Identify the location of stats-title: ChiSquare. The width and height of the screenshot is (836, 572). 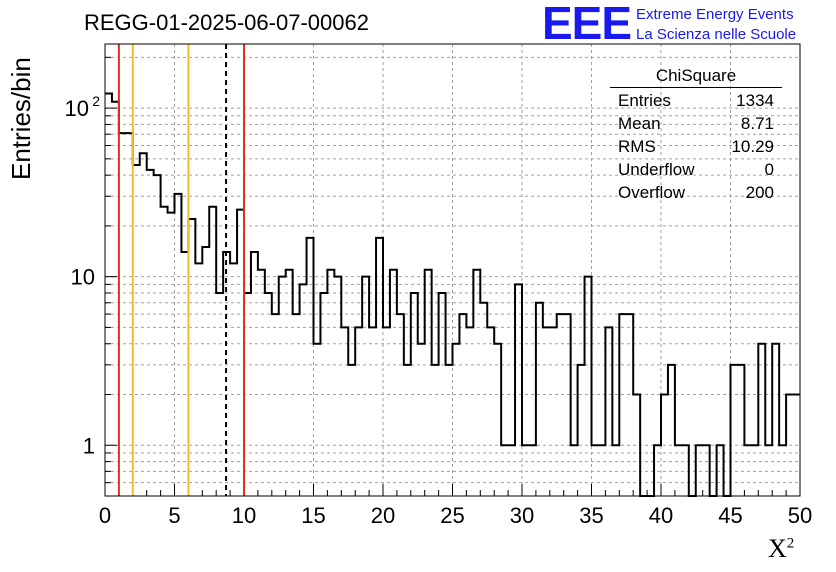
(696, 77).